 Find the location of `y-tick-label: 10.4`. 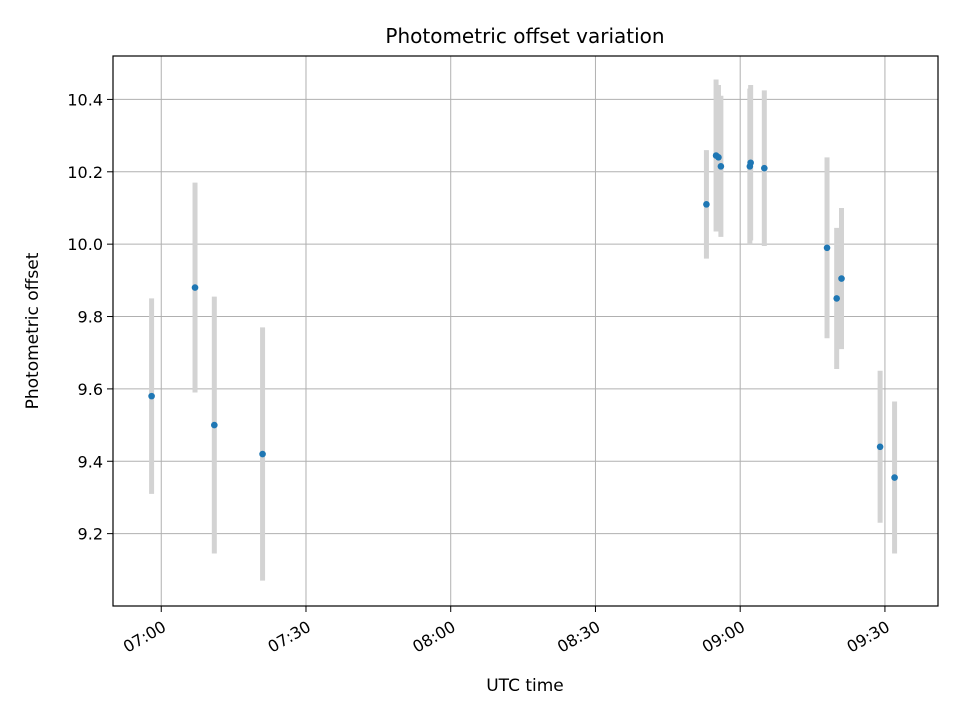

y-tick-label: 10.4 is located at coordinates (85, 99).